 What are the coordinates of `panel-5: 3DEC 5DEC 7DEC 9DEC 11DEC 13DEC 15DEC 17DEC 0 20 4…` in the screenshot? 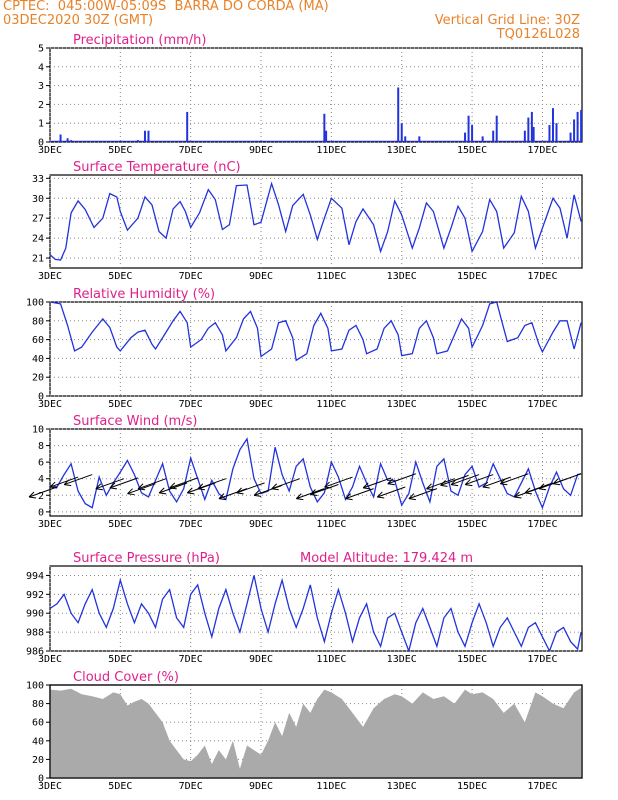 It's located at (304, 731).